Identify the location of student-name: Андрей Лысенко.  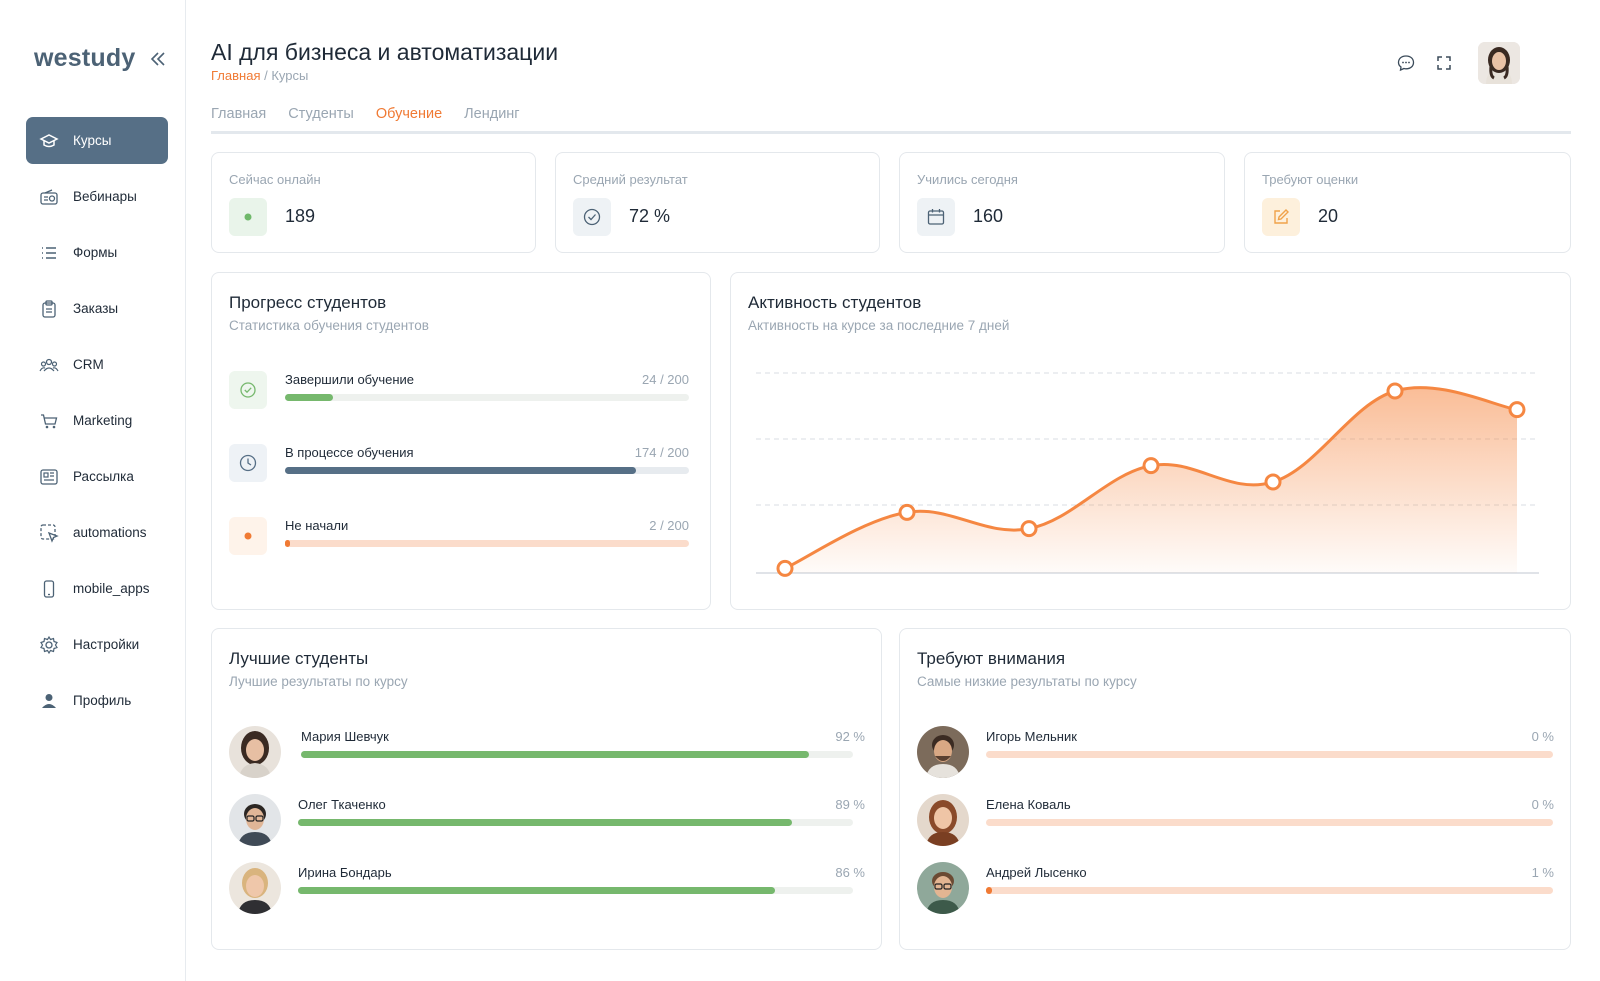
(1036, 872).